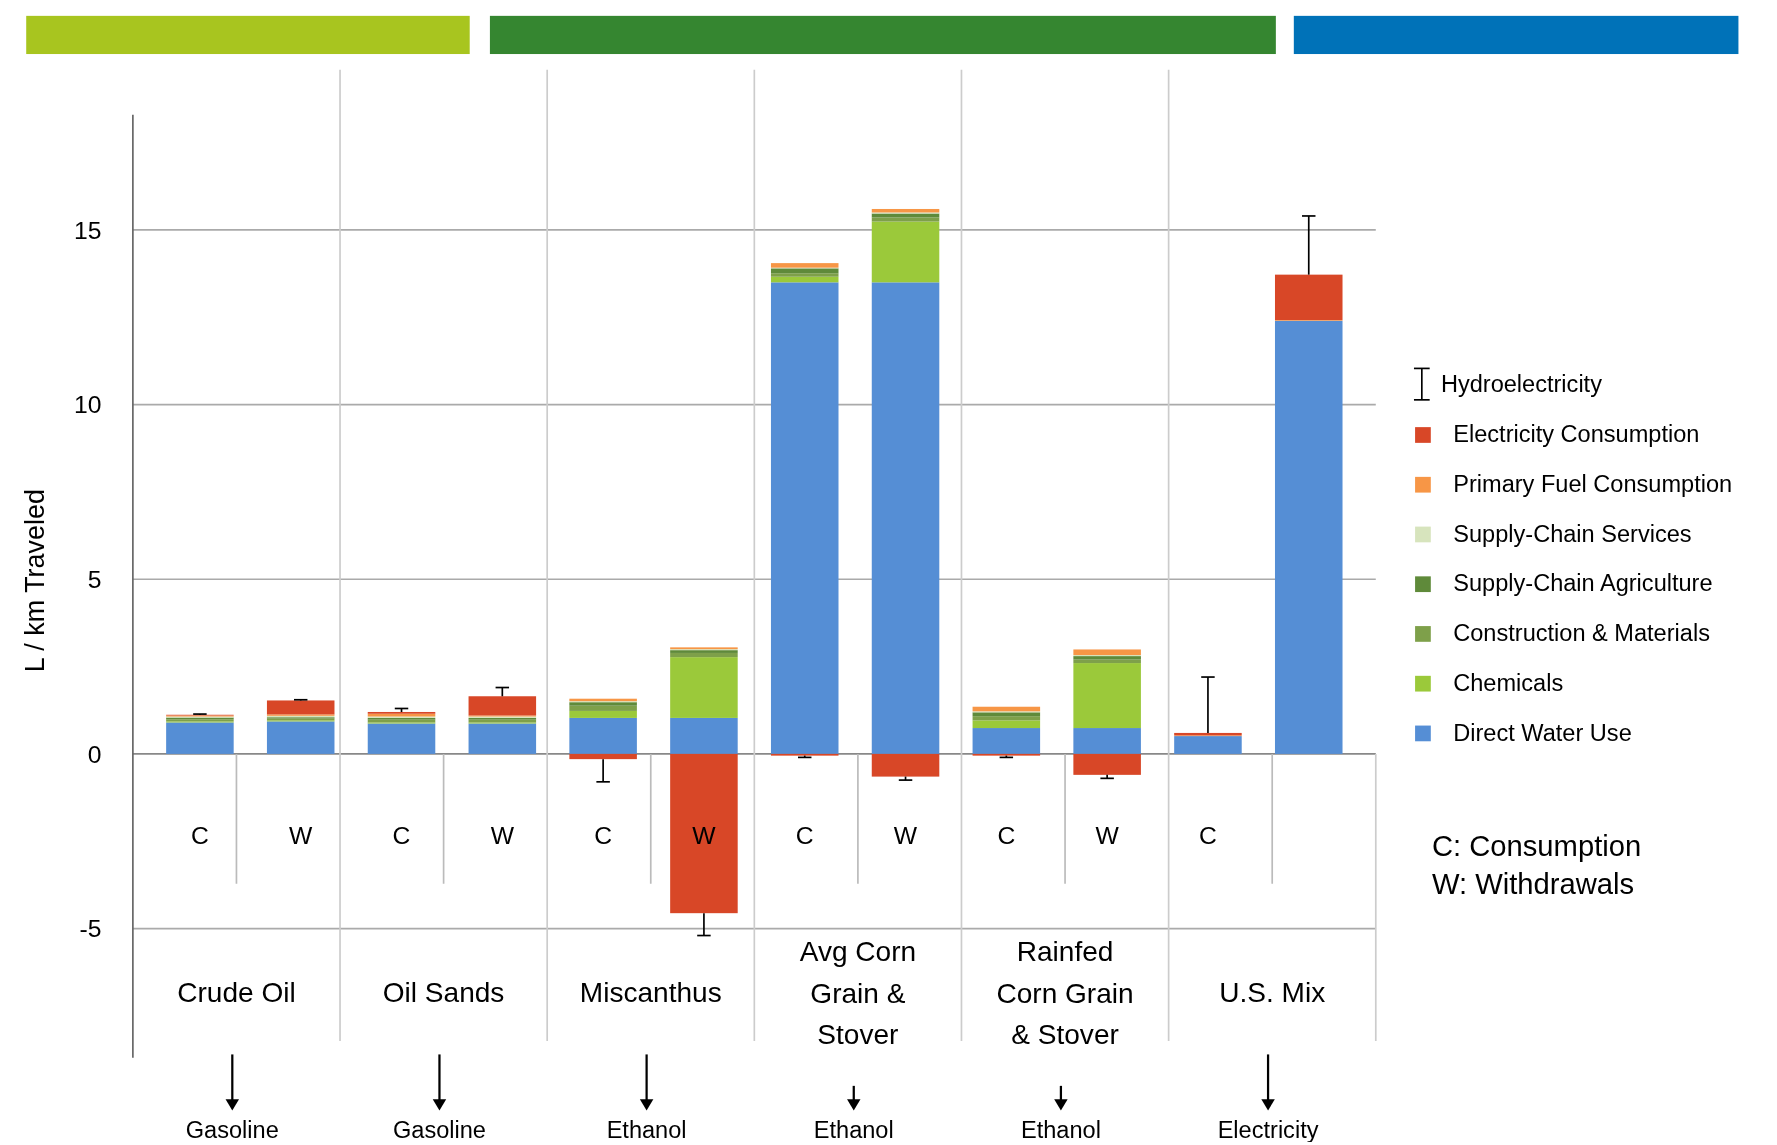  I want to click on y-tick-label: -5, so click(90, 929).